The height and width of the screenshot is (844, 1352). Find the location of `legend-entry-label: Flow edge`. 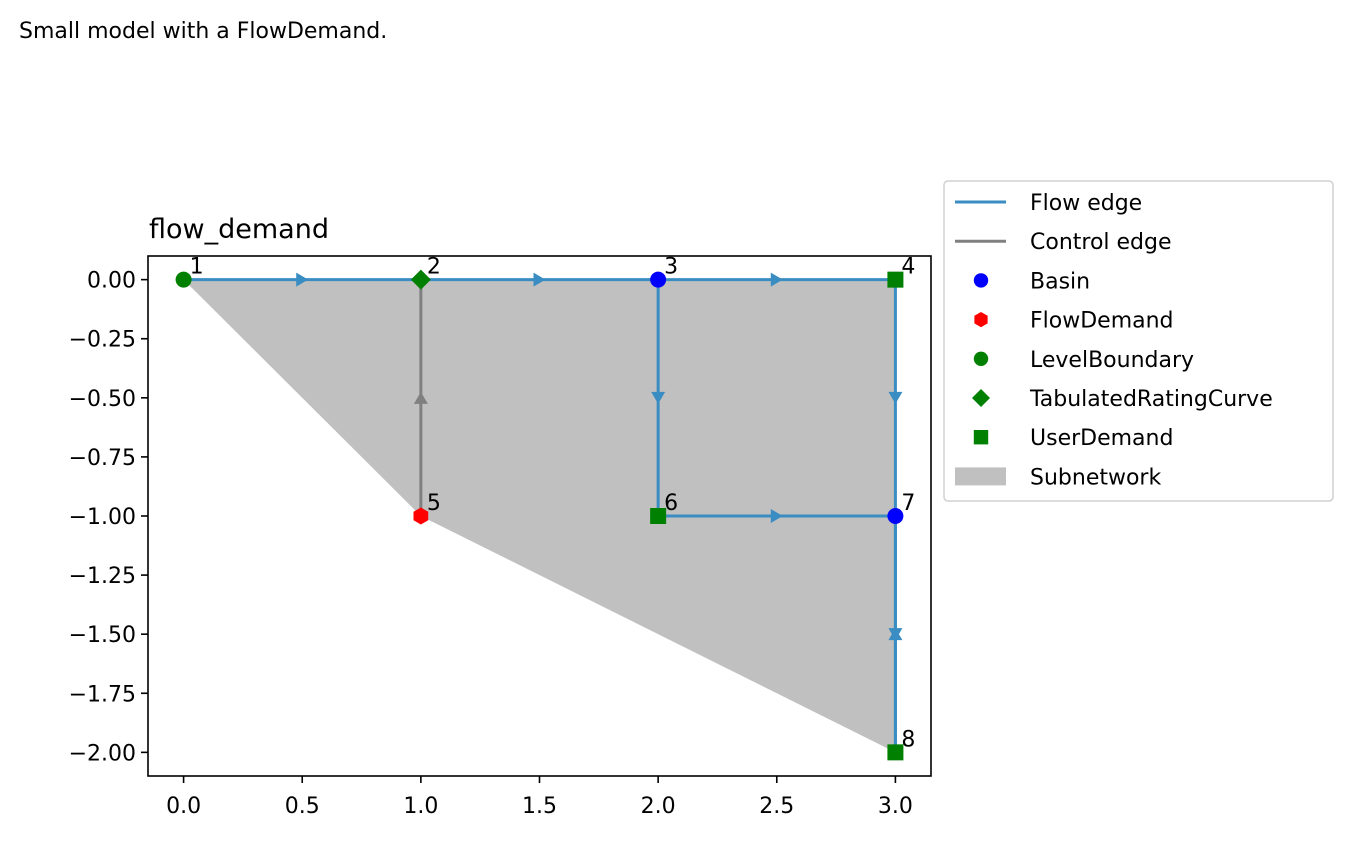

legend-entry-label: Flow edge is located at coordinates (1086, 203).